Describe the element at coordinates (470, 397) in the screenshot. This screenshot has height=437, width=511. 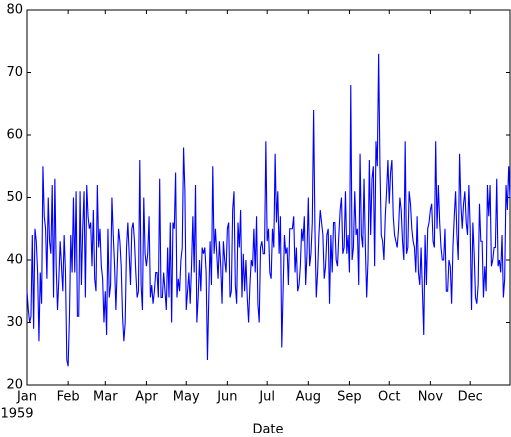
I see `x-tick-label: Dec` at that location.